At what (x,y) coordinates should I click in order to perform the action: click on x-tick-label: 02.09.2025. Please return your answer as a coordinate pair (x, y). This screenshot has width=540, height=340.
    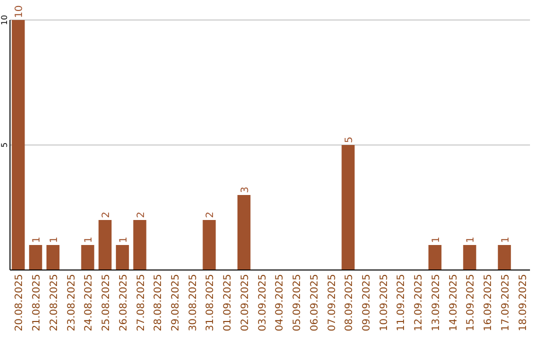
    Looking at the image, I should click on (245, 303).